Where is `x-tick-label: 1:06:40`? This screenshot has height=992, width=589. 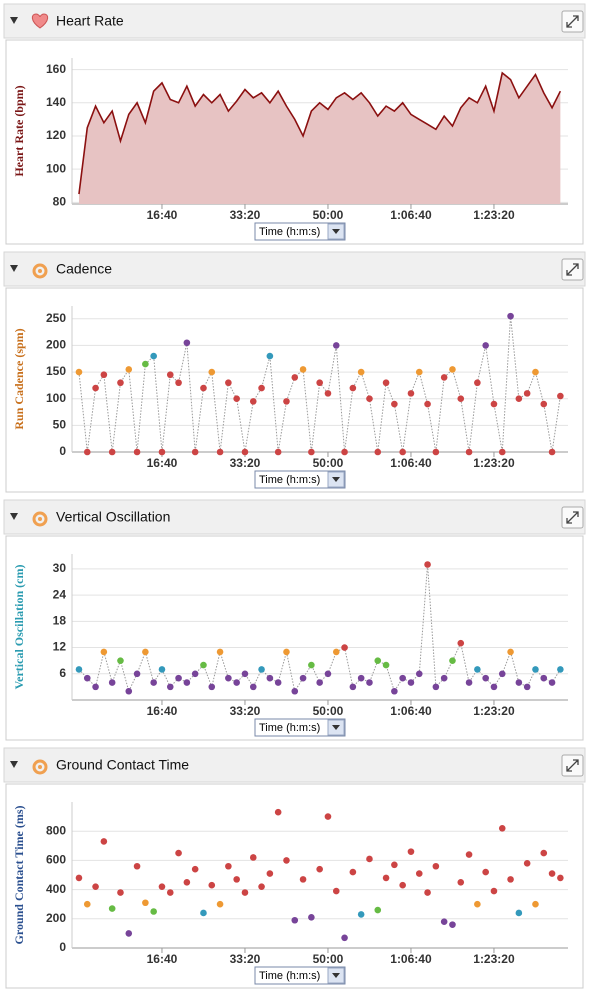
x-tick-label: 1:06:40 is located at coordinates (411, 711).